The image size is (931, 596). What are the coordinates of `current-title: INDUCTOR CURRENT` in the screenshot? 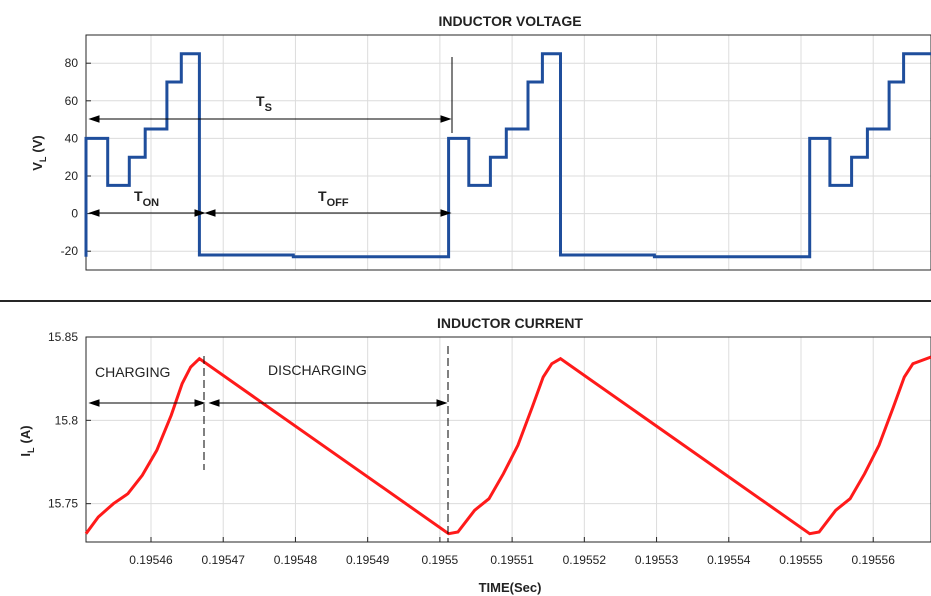 It's located at (510, 323).